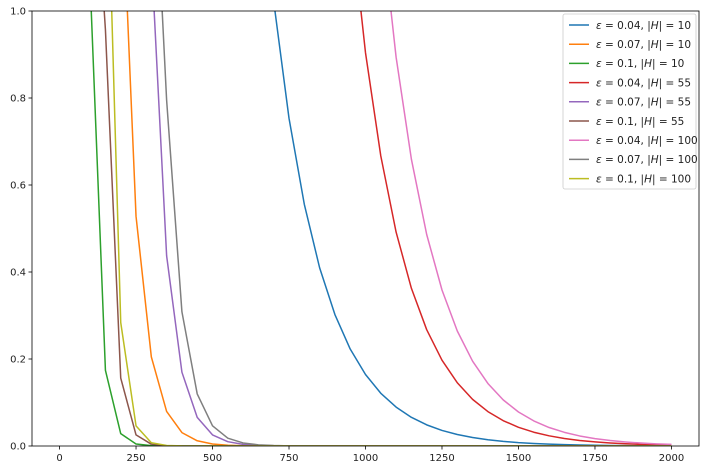 The image size is (706, 470). I want to click on legend-label-1: ε = 0.07, |H| = 10, so click(643, 45).